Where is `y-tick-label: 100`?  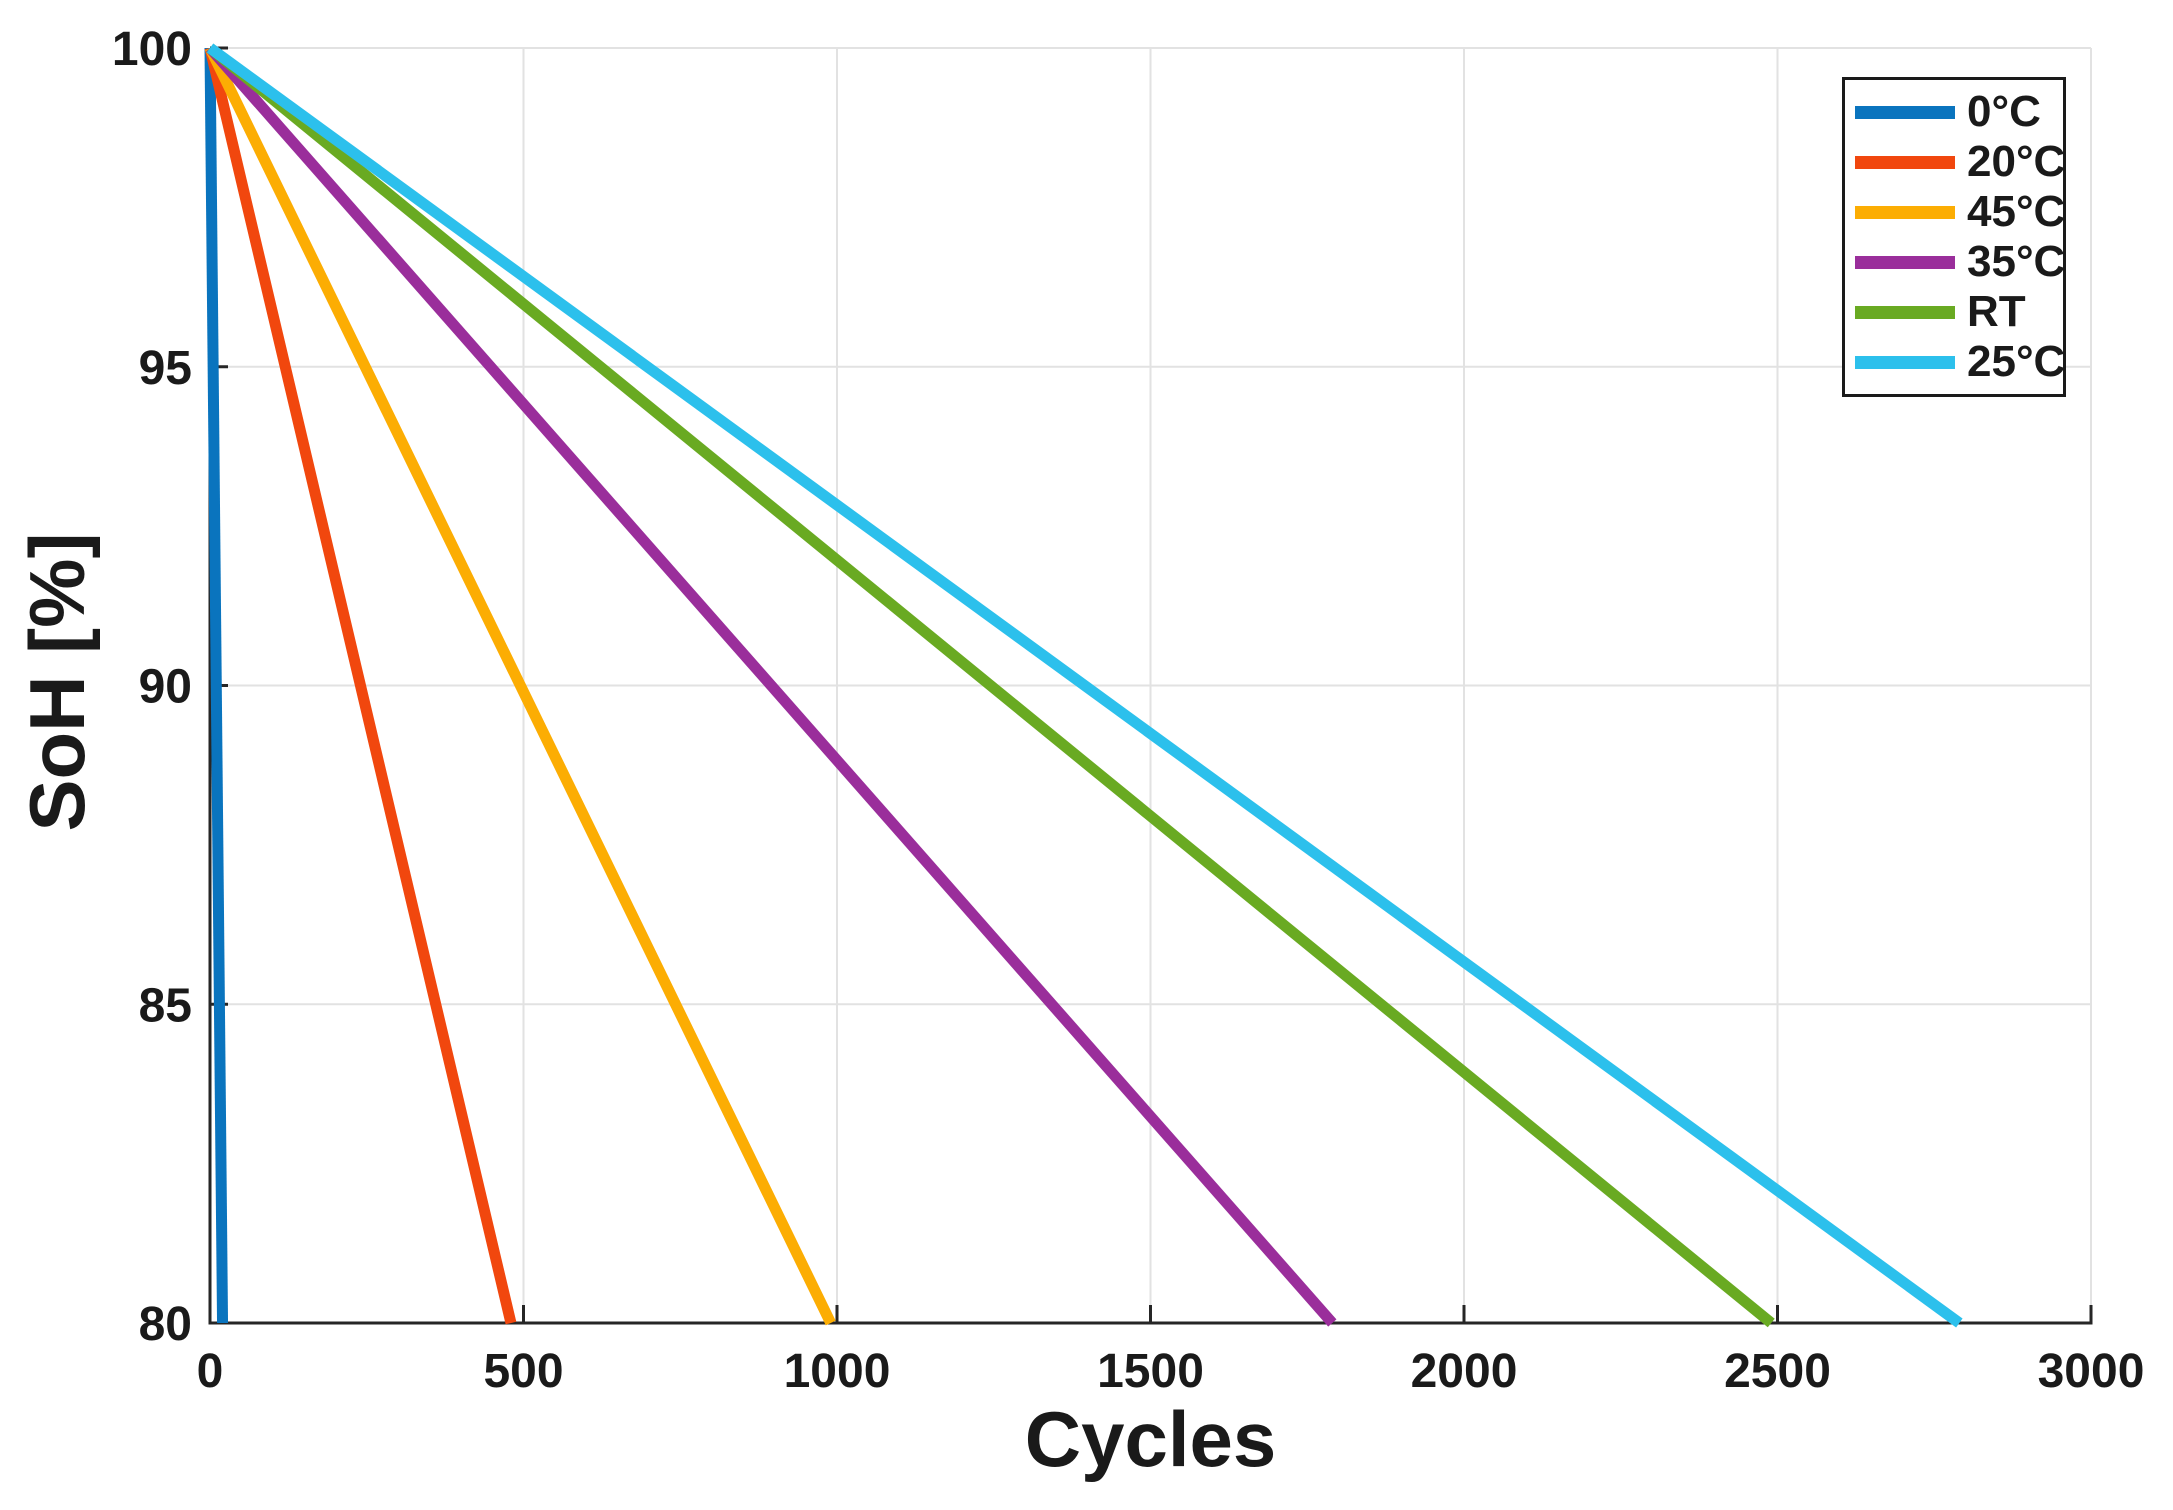 y-tick-label: 100 is located at coordinates (152, 49).